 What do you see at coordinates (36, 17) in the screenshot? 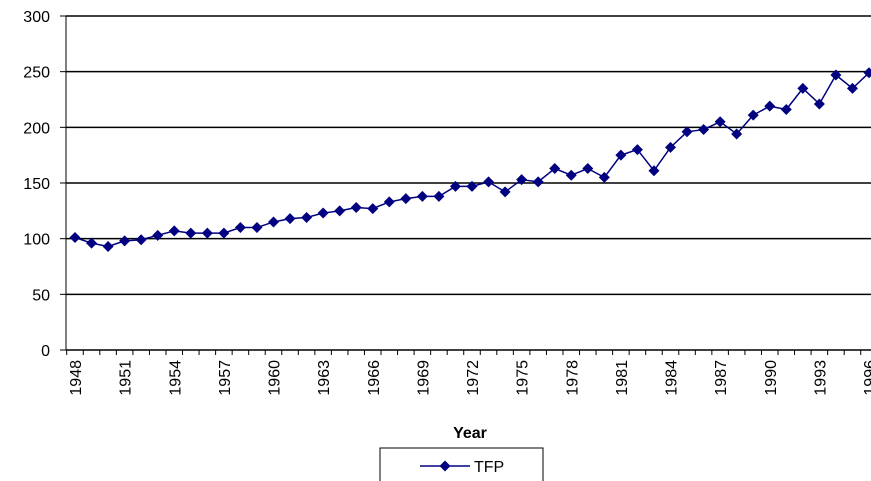
I see `y-tick-label: 300` at bounding box center [36, 17].